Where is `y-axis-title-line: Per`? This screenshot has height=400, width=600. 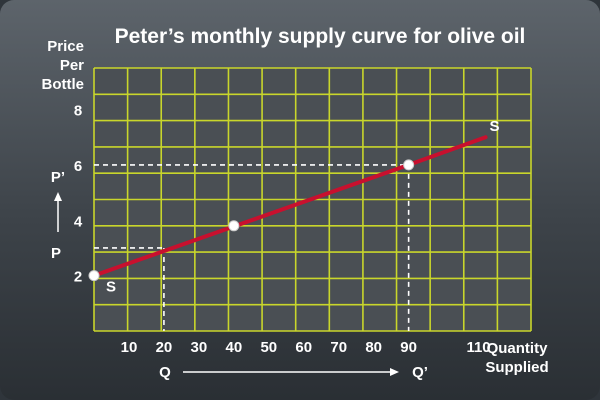 y-axis-title-line: Per is located at coordinates (72, 65).